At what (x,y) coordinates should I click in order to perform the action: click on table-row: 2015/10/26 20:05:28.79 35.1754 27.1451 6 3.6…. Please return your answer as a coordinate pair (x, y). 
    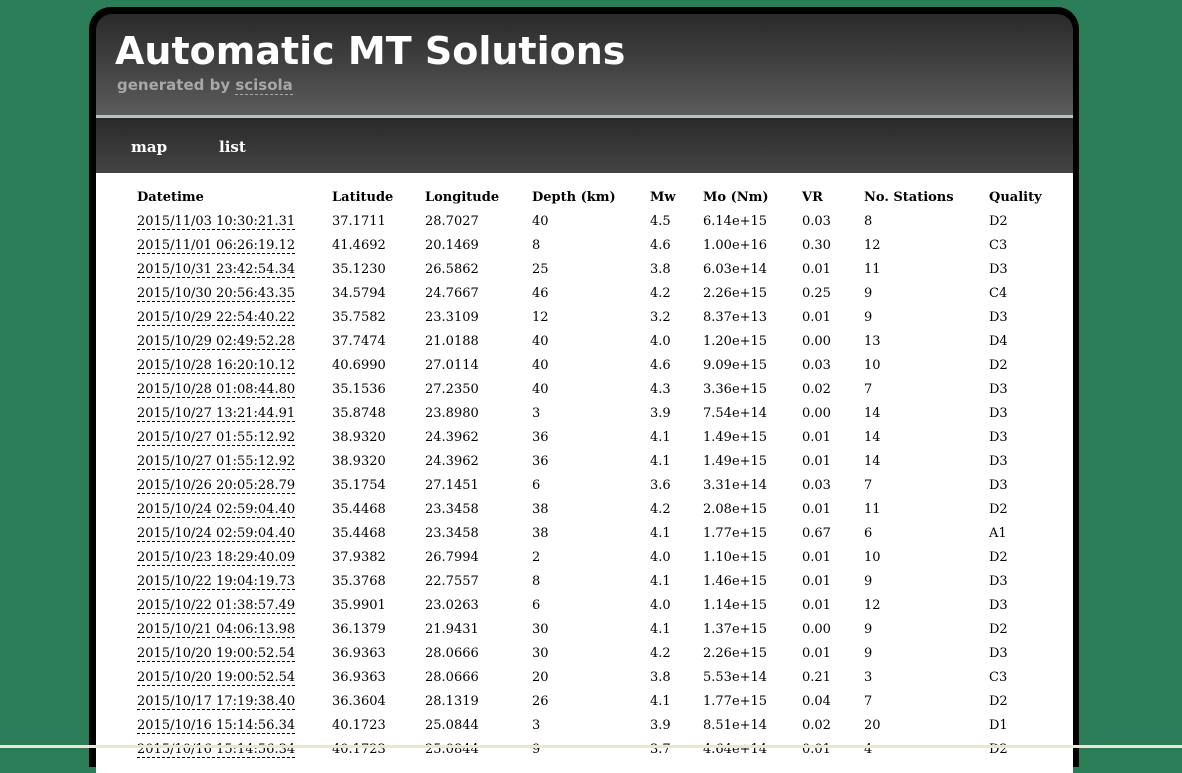
    Looking at the image, I should click on (593, 485).